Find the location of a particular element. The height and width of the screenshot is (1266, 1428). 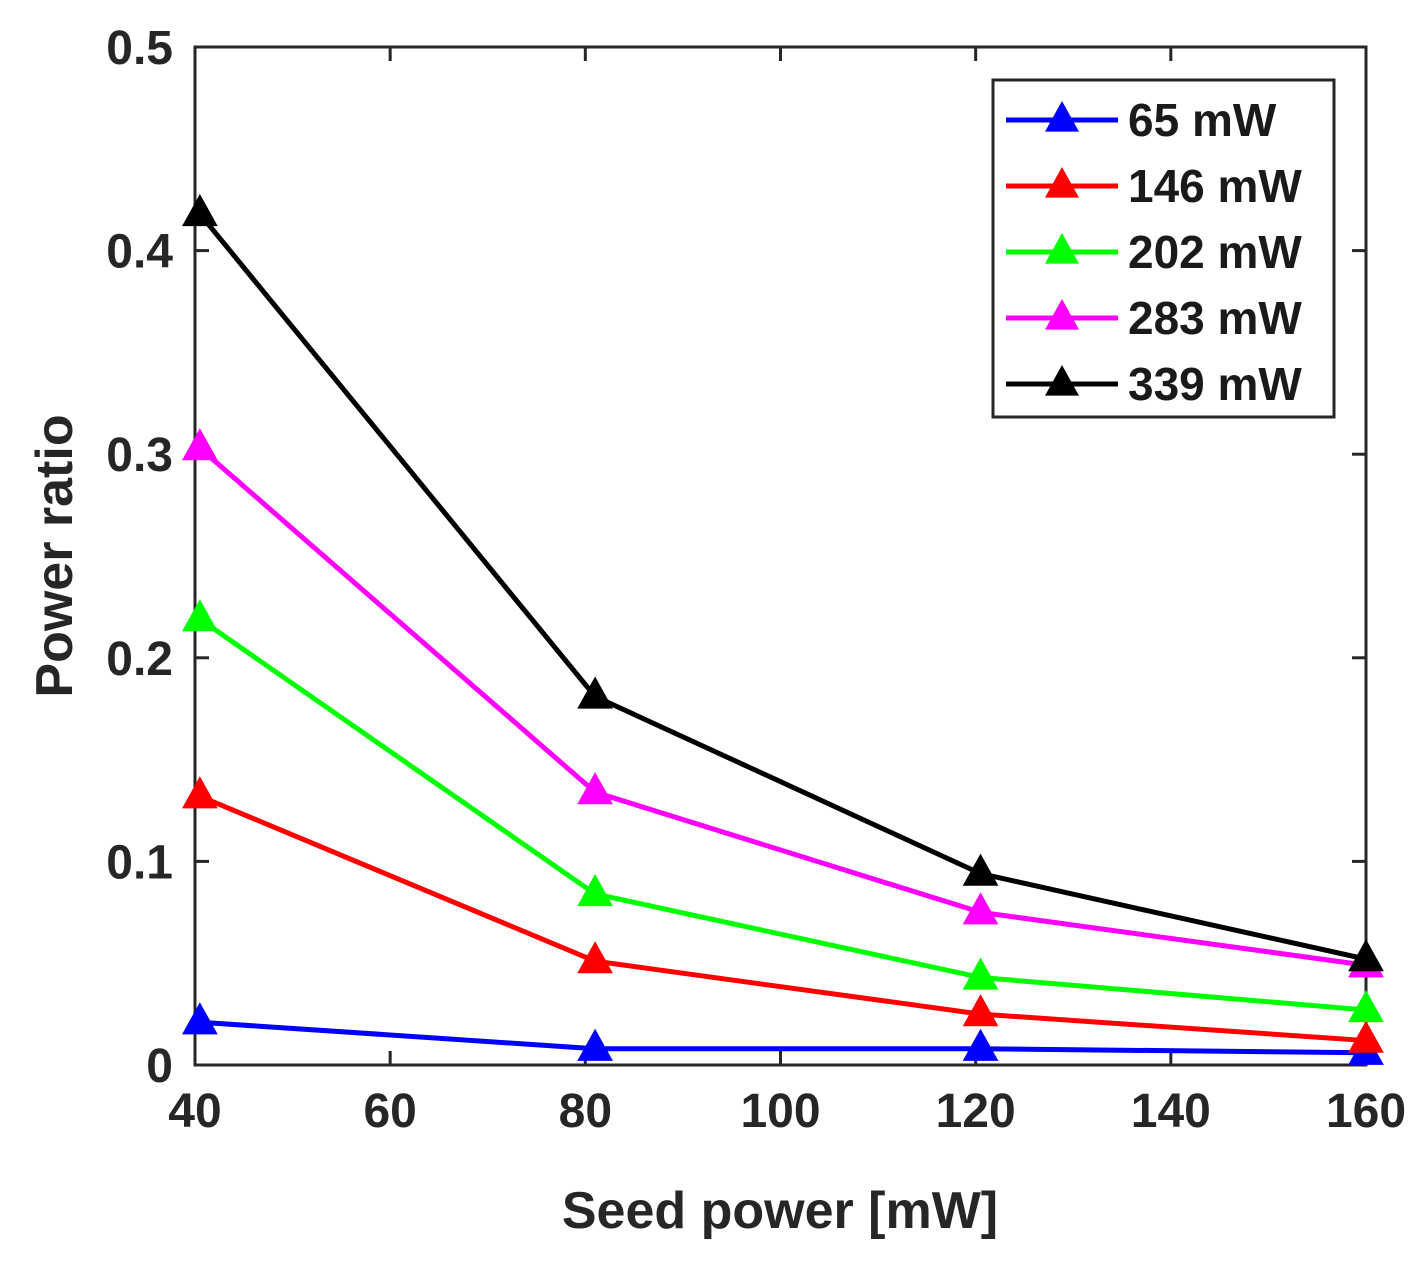

y-tick-label: 0.4 is located at coordinates (139, 252).